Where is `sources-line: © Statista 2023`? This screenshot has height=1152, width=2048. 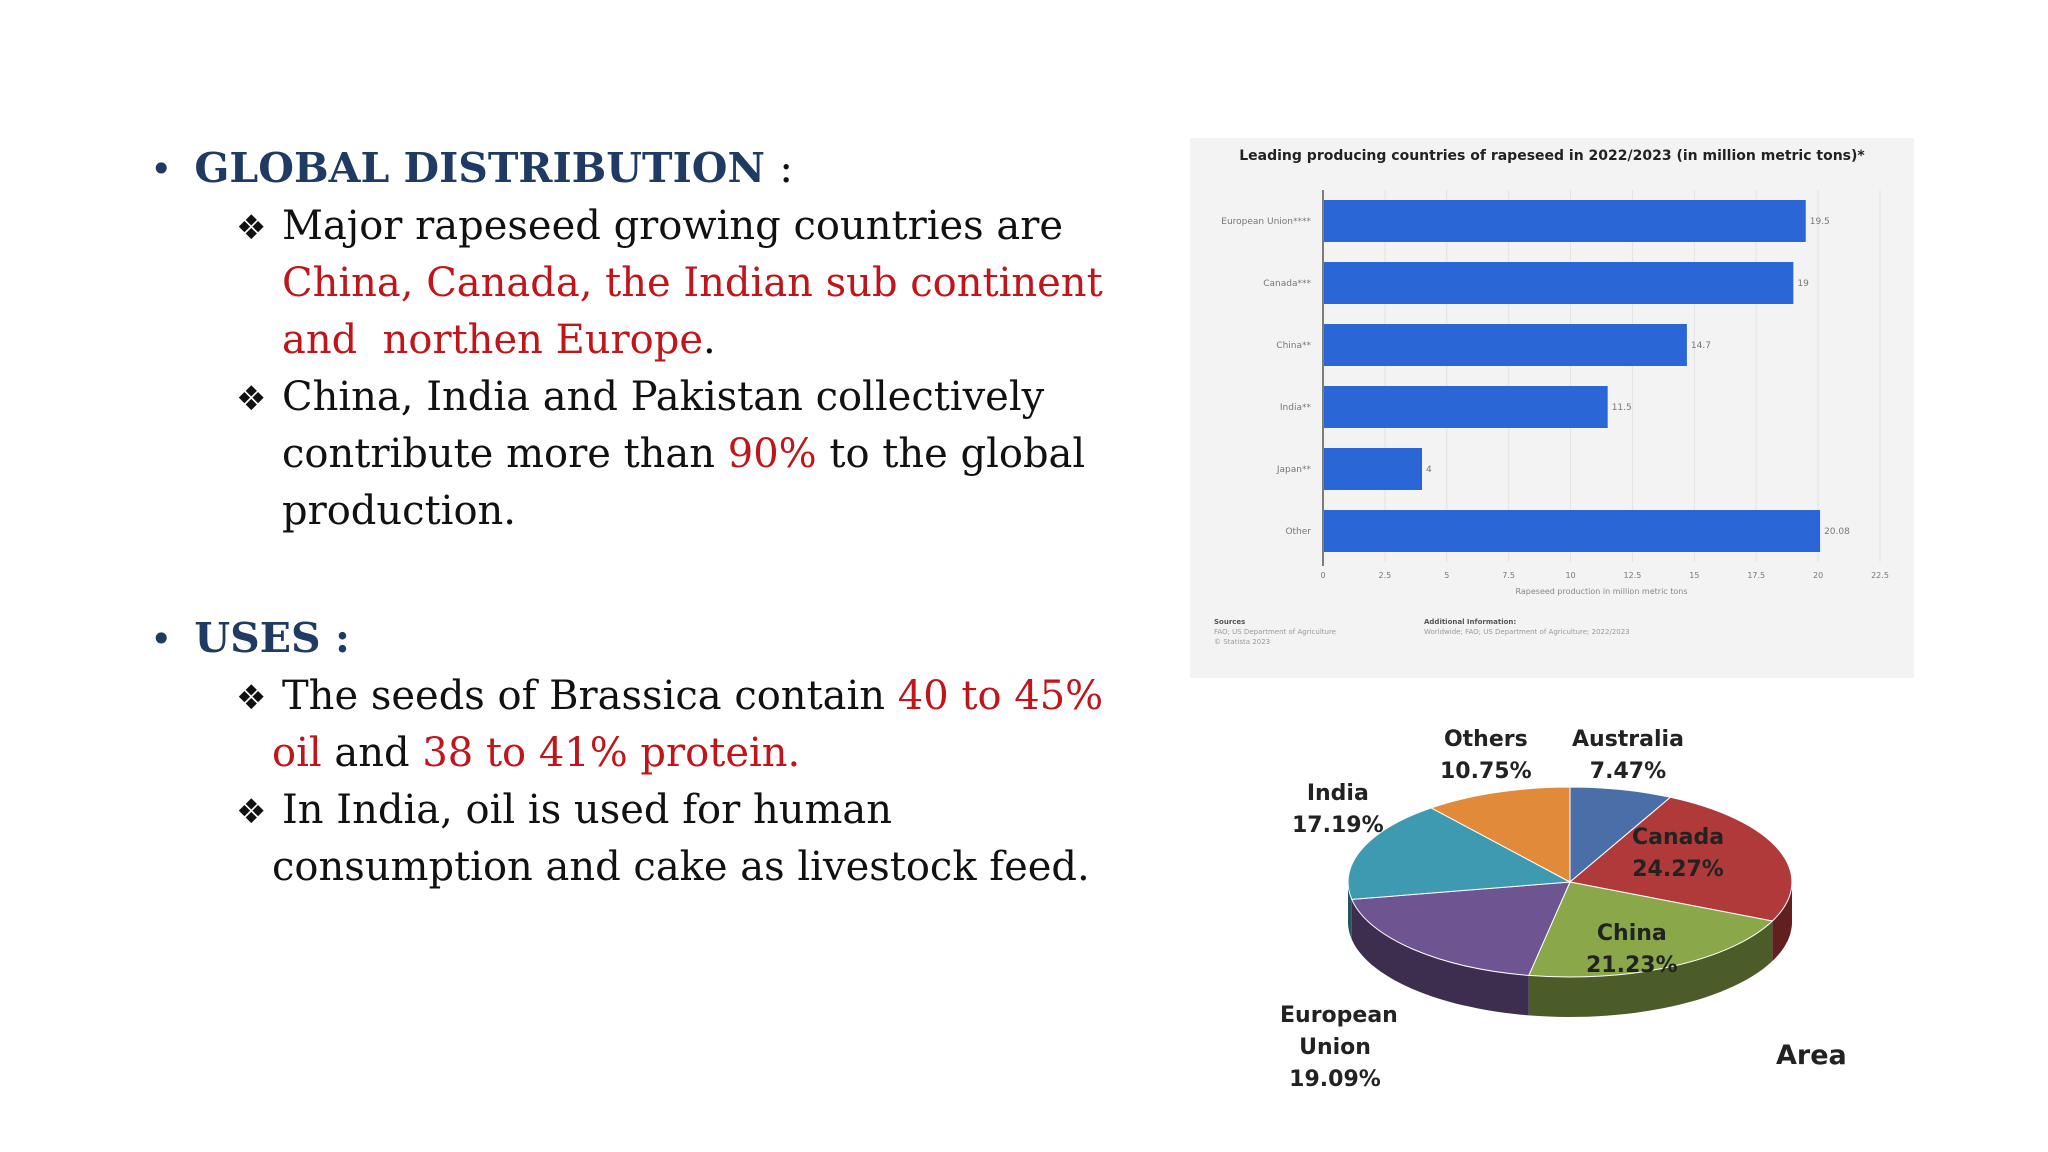 sources-line: © Statista 2023 is located at coordinates (1242, 642).